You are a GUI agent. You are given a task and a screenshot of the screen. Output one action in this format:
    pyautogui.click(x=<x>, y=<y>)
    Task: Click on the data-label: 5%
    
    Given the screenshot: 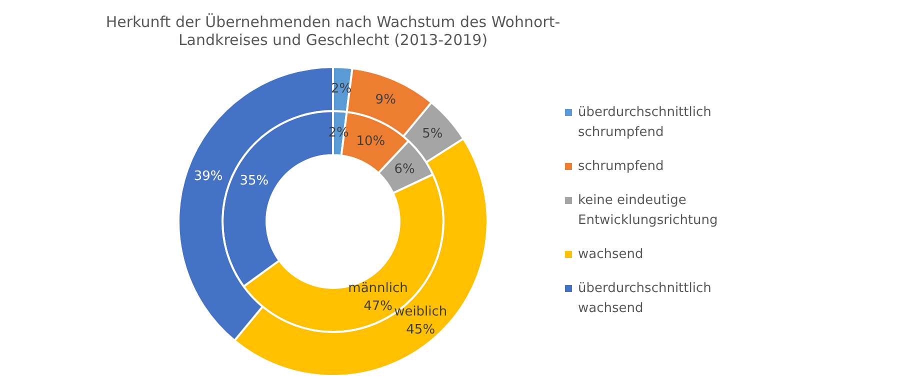 What is the action you would take?
    pyautogui.click(x=432, y=134)
    